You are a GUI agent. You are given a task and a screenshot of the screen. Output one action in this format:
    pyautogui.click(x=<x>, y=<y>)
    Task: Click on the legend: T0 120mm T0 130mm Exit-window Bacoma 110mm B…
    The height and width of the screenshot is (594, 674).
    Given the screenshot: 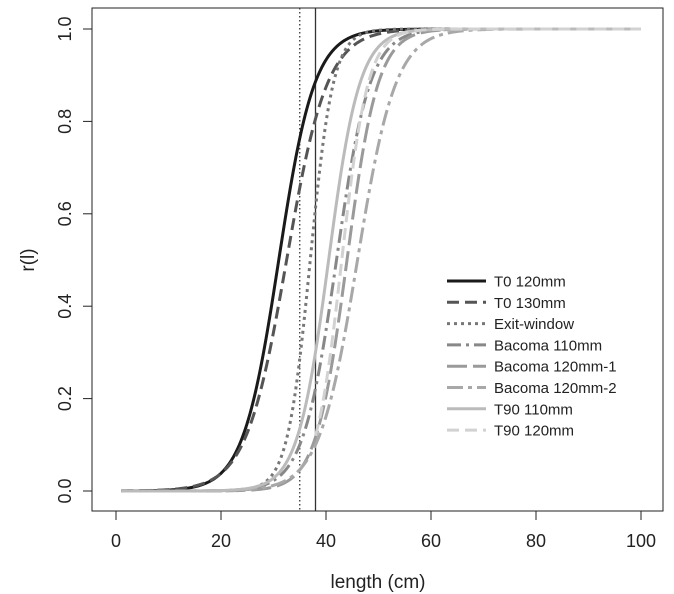 What is the action you would take?
    pyautogui.click(x=532, y=357)
    